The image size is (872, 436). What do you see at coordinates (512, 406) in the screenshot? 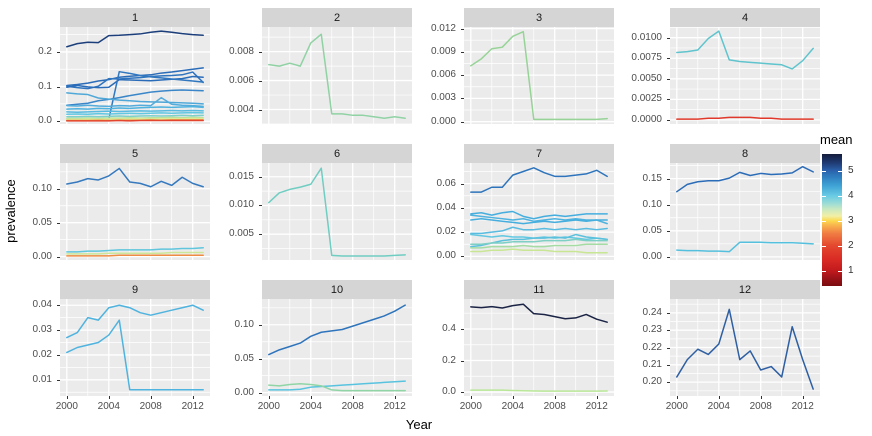
I see `x-tick-label: 2004` at bounding box center [512, 406].